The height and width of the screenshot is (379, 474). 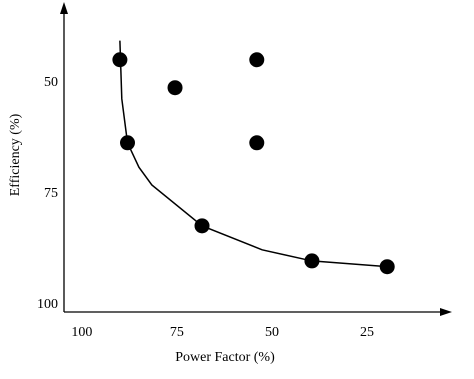 I want to click on y-tick-label: 75, so click(x=51, y=193).